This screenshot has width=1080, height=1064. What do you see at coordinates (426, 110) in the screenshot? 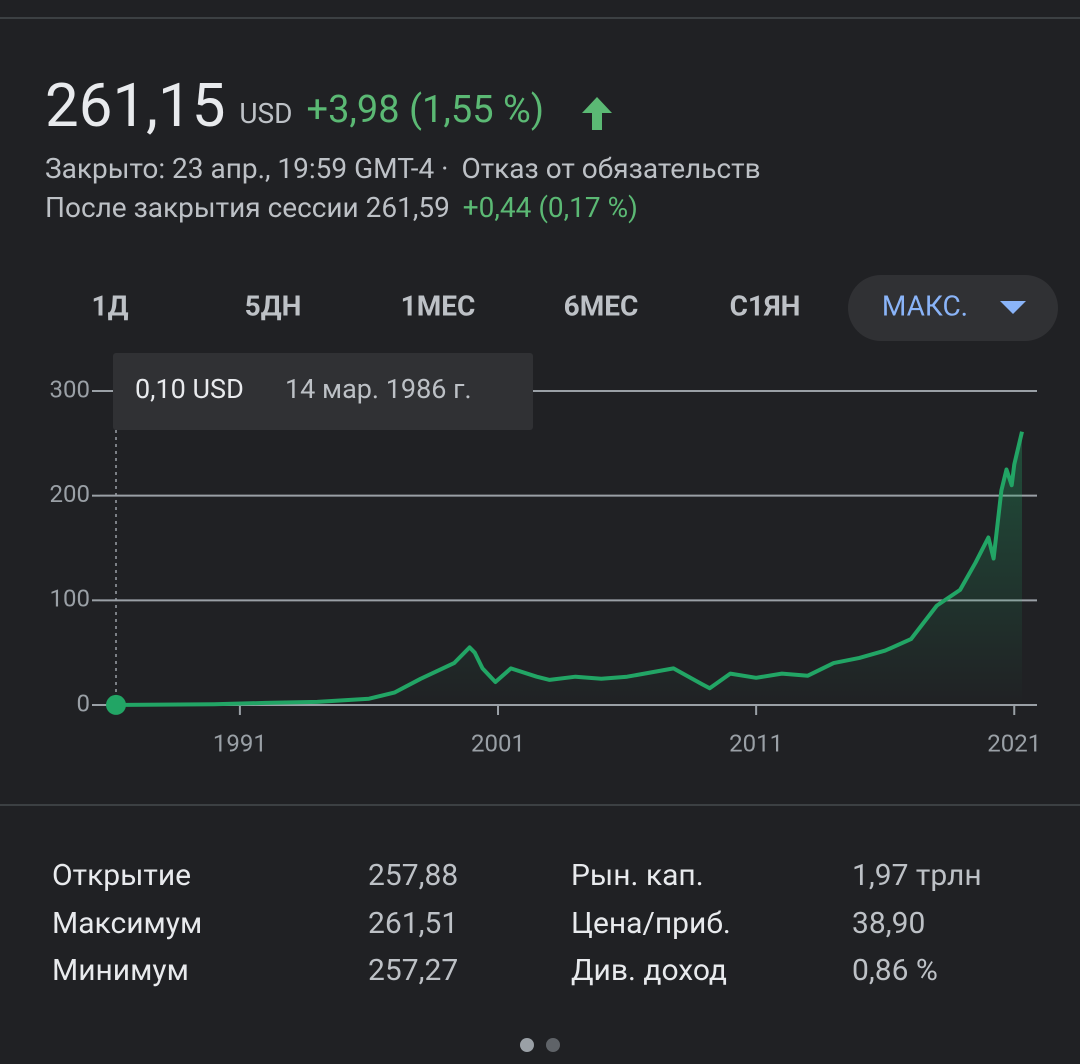
I see `price-change: +3,98 (1,55 %)` at bounding box center [426, 110].